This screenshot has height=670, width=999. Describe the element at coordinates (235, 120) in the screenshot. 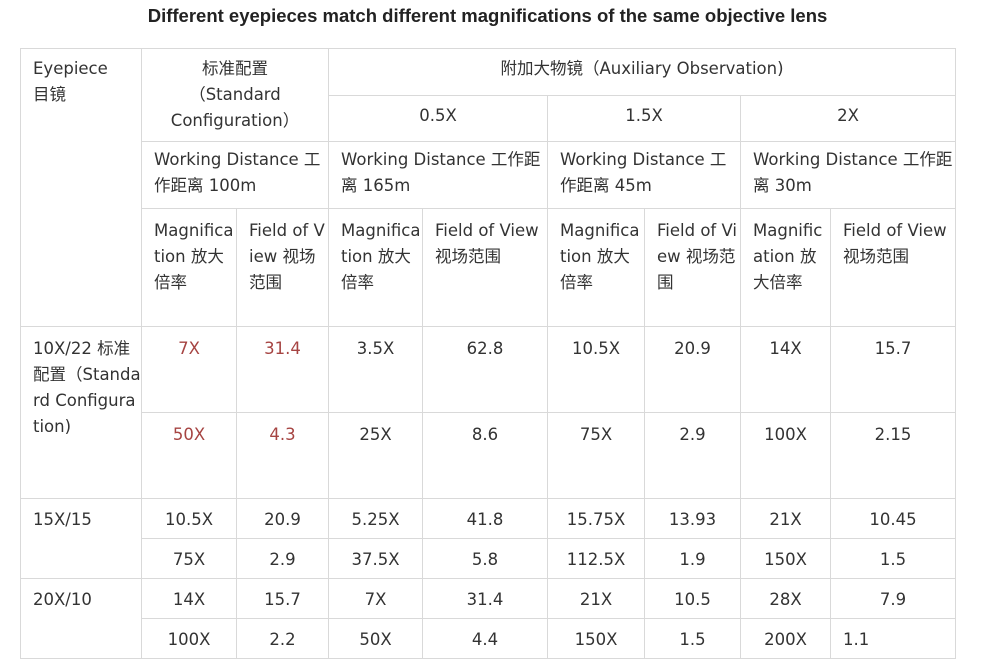

I see `header-standard-en-2: Configuration）` at that location.